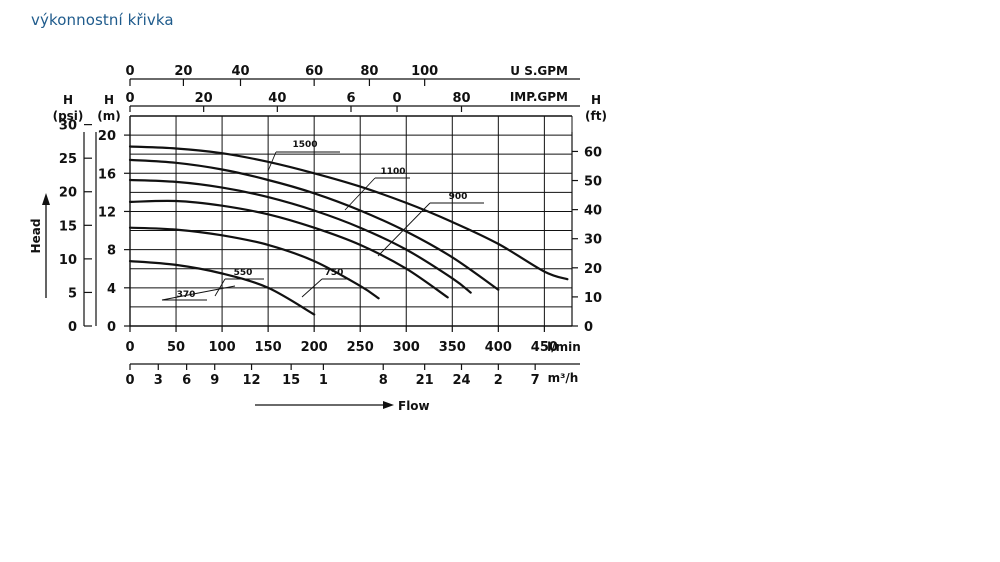 The height and width of the screenshot is (562, 1000). I want to click on y-tick-label-ft: 0, so click(588, 327).